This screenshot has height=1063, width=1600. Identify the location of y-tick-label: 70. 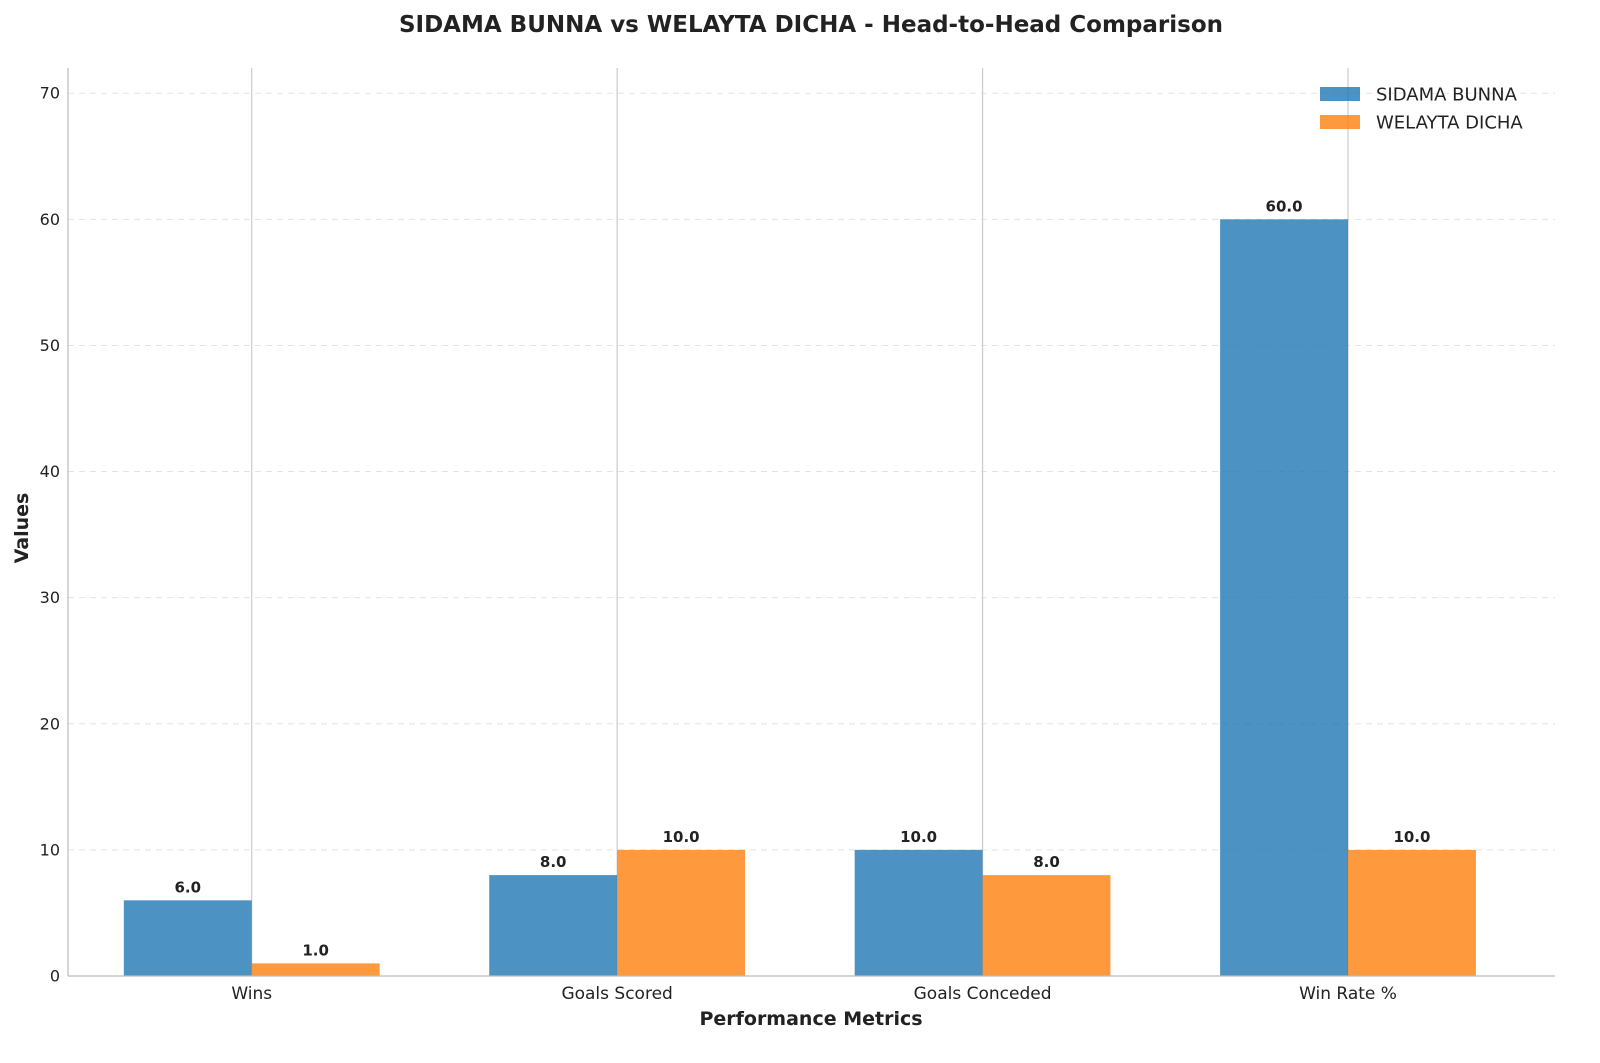
(50, 93).